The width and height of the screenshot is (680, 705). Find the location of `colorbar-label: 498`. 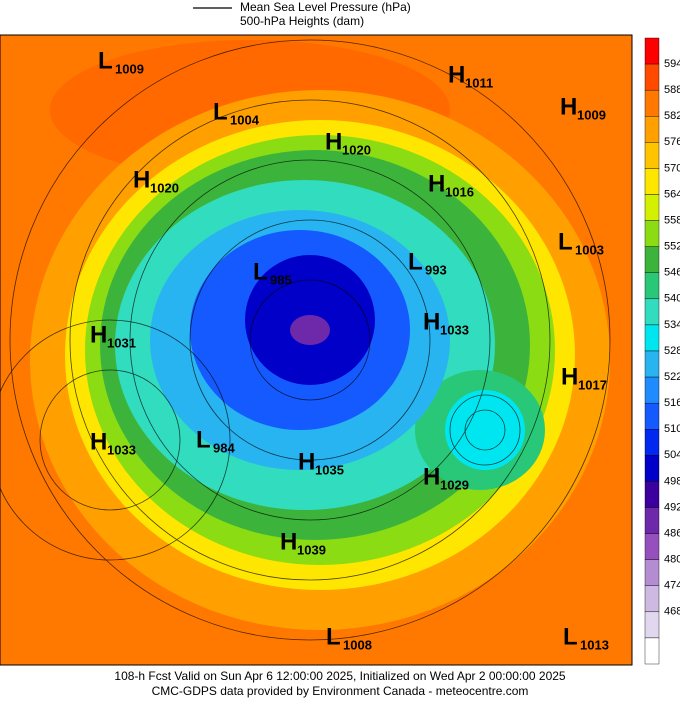

colorbar-label: 498 is located at coordinates (672, 481).